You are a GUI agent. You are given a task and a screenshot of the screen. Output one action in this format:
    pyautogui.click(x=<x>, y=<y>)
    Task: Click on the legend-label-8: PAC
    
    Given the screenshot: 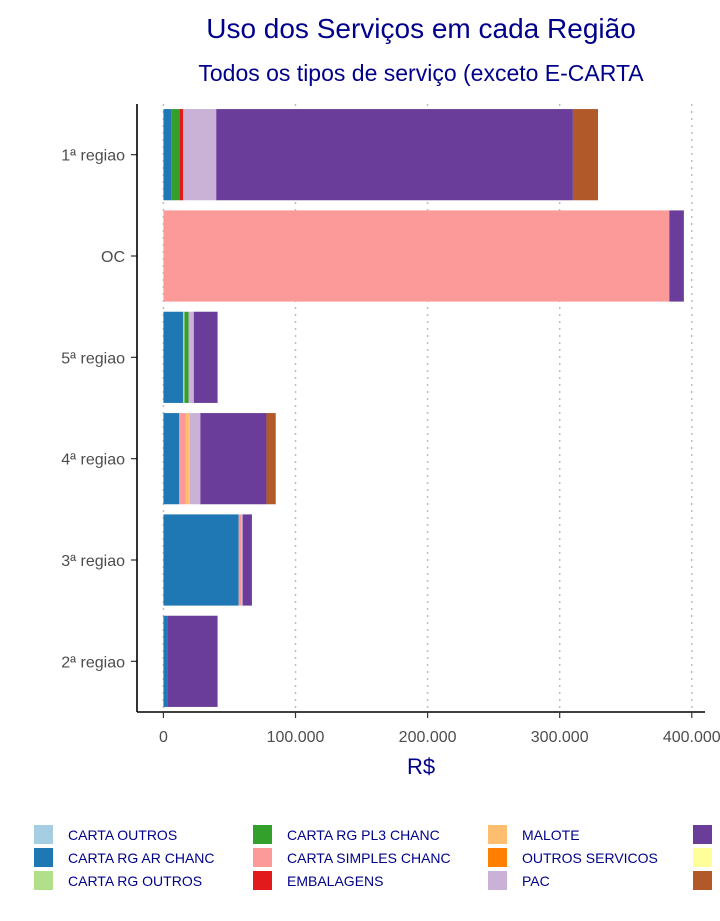 What is the action you would take?
    pyautogui.click(x=536, y=881)
    